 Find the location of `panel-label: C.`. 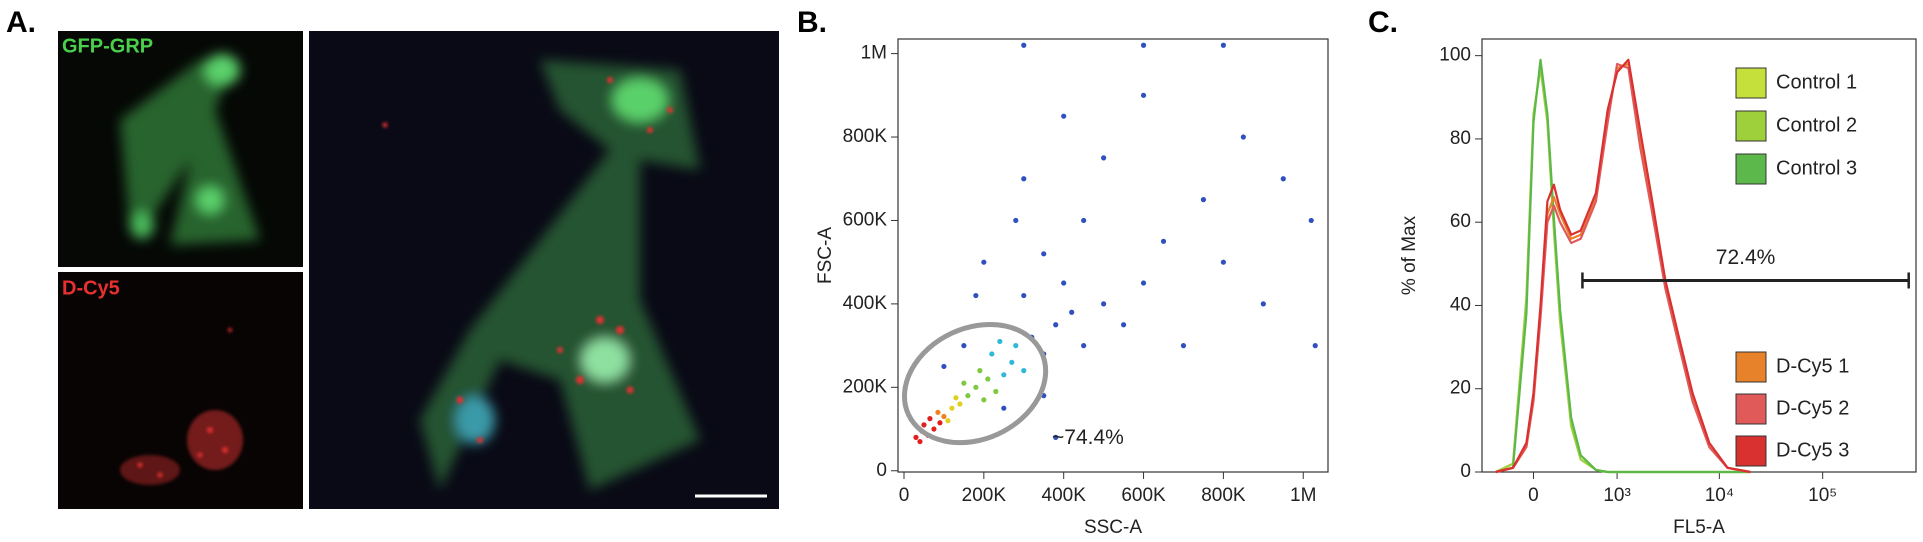

panel-label: C. is located at coordinates (1383, 22).